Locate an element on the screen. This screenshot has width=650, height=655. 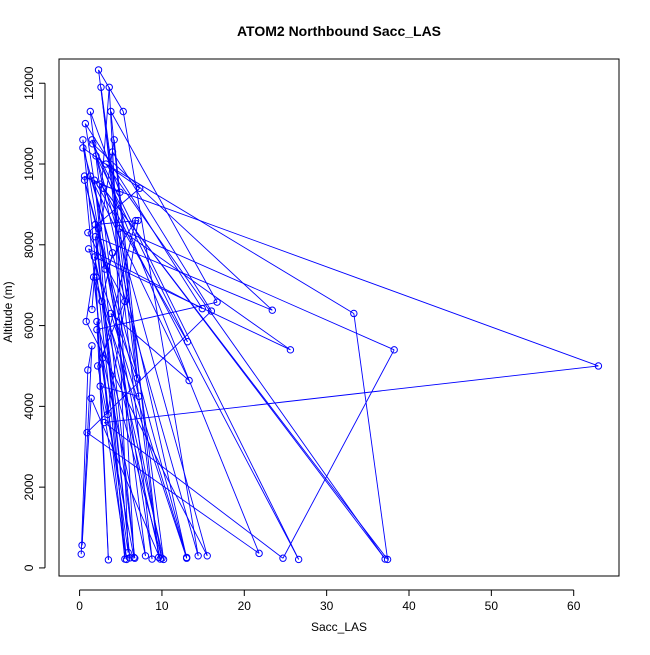
y-tick-label: 2000 is located at coordinates (29, 486).